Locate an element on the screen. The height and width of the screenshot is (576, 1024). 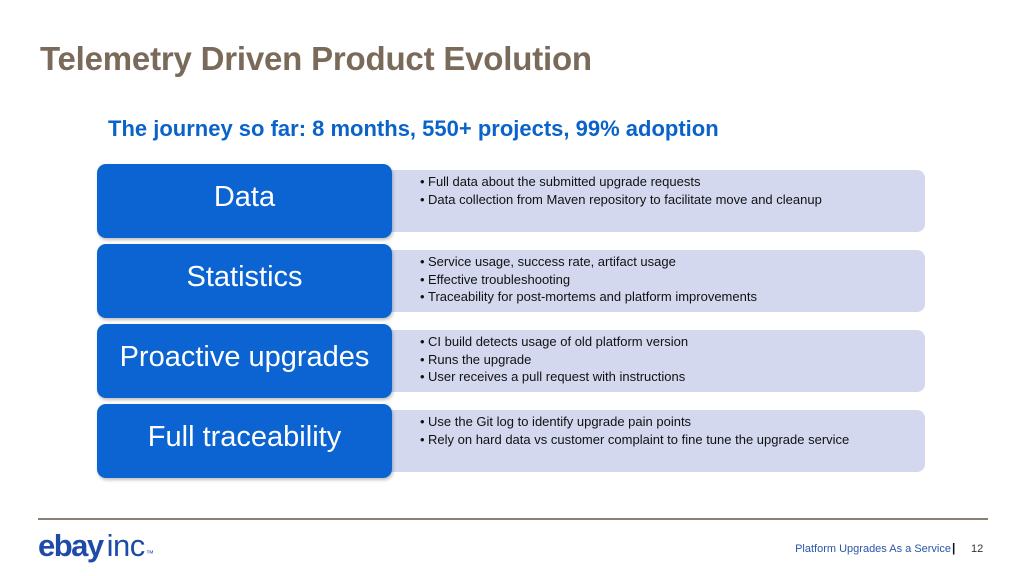
logo-trademark: ™ is located at coordinates (149, 553).